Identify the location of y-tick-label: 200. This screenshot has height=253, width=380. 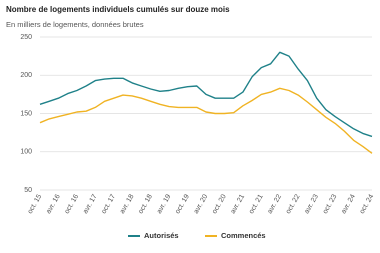
(26, 75).